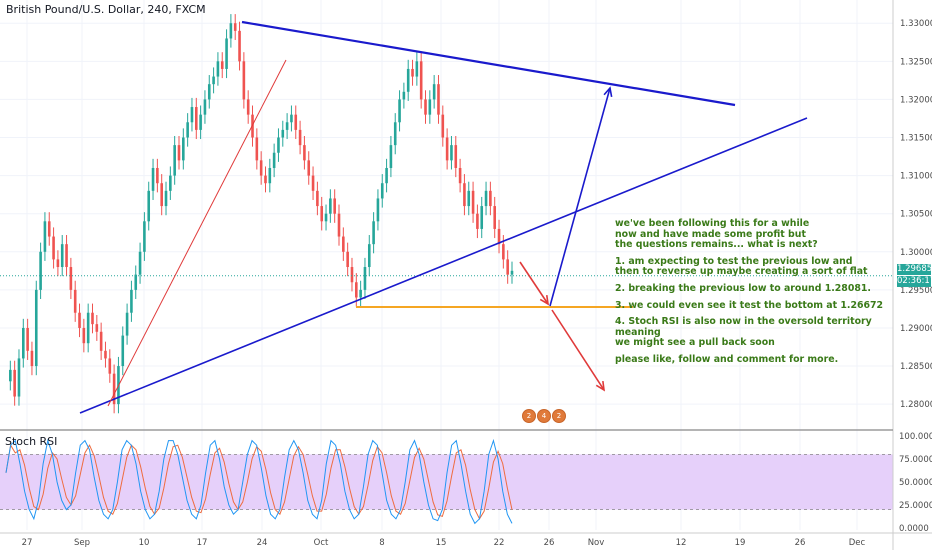 The image size is (932, 550). I want to click on price-tick-label: 1.30000, so click(916, 253).